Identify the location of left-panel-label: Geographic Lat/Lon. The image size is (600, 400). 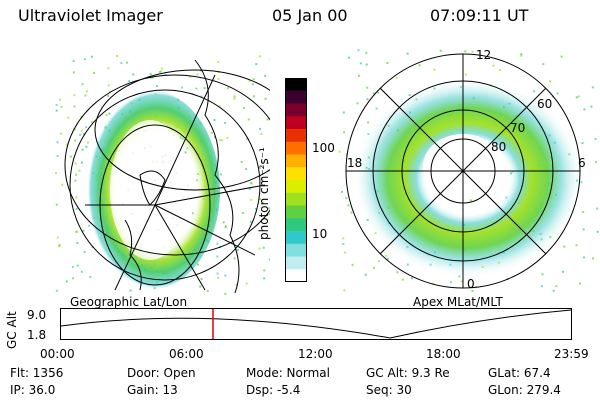
(129, 302).